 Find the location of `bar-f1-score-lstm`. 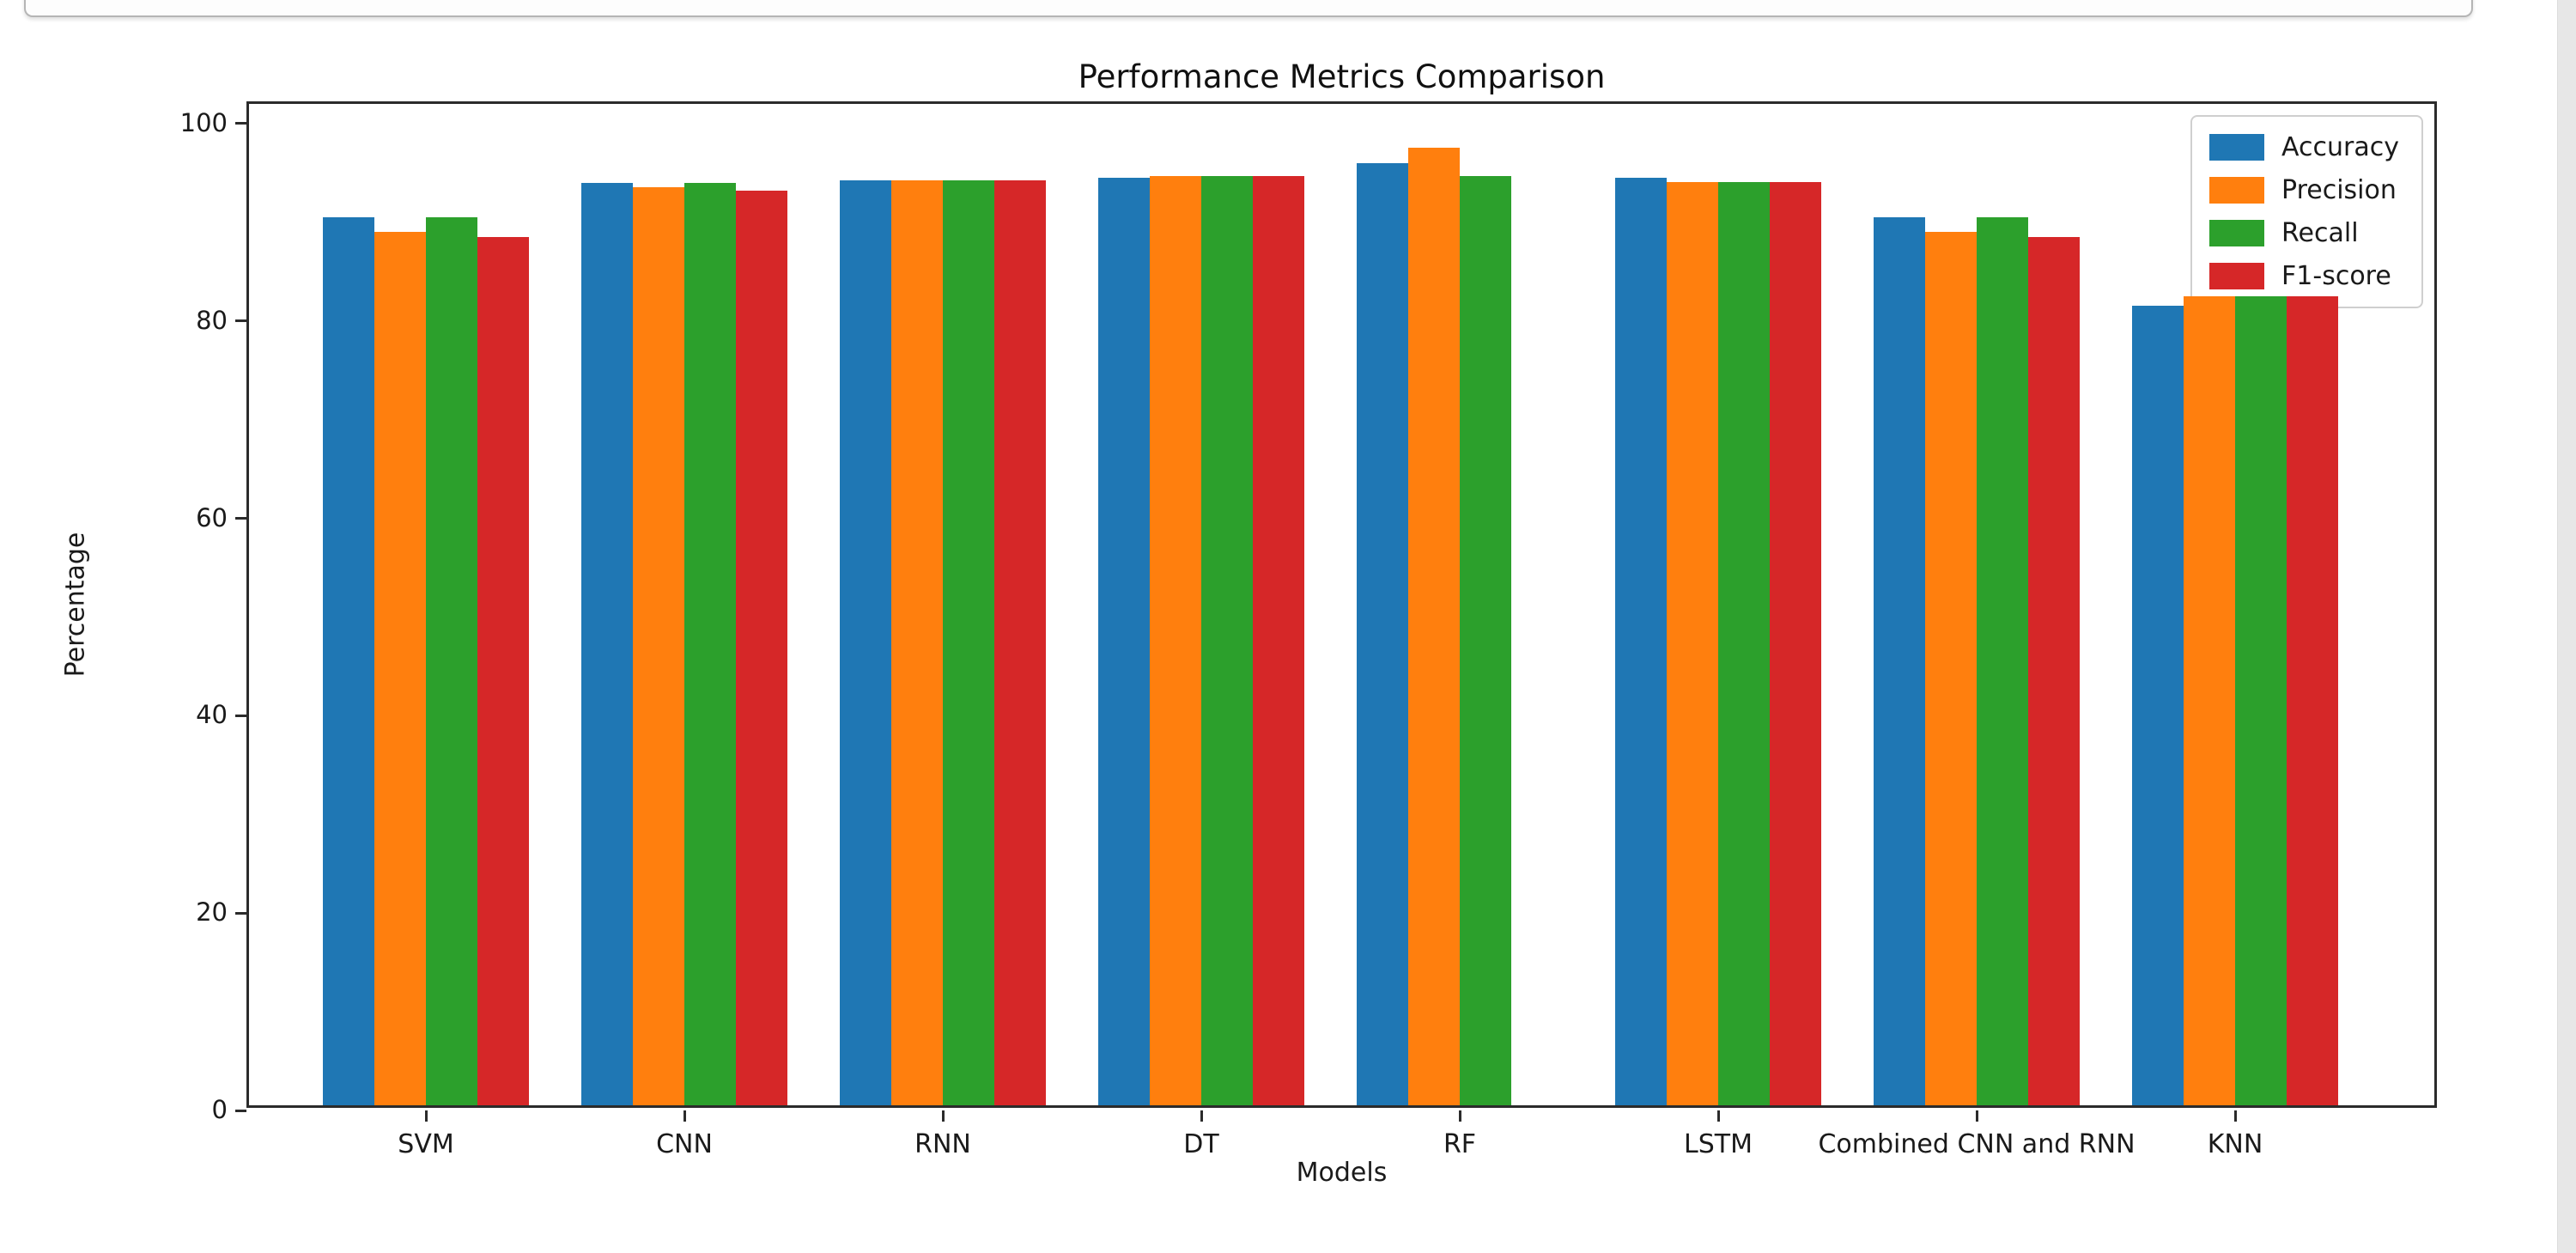

bar-f1-score-lstm is located at coordinates (1795, 643).